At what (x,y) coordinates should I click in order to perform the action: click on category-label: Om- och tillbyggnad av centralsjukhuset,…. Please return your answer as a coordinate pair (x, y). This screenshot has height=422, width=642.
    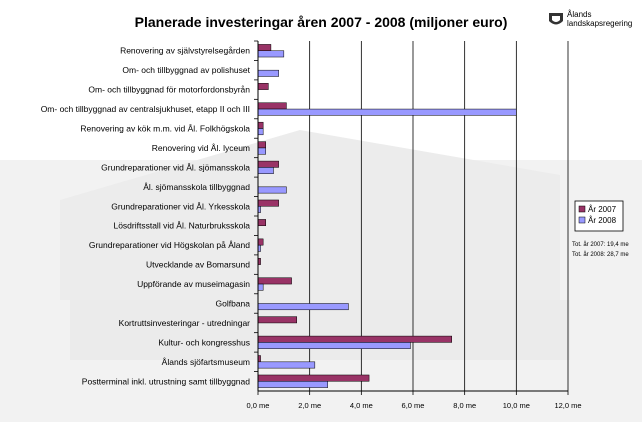
    Looking at the image, I should click on (145, 109).